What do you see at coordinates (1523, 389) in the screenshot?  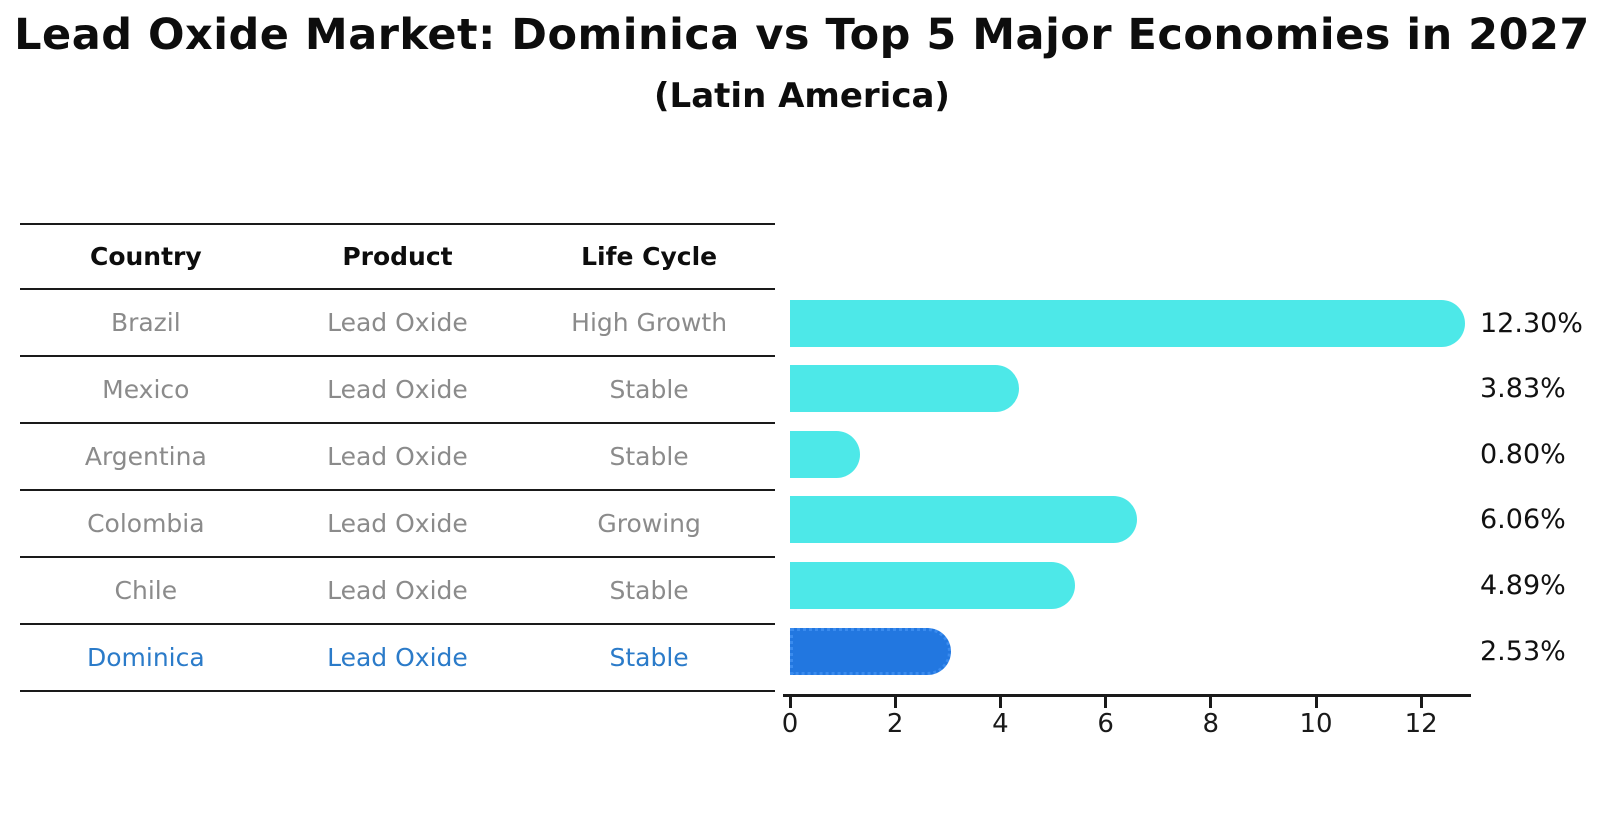 I see `bar-value-label: 3.83%` at bounding box center [1523, 389].